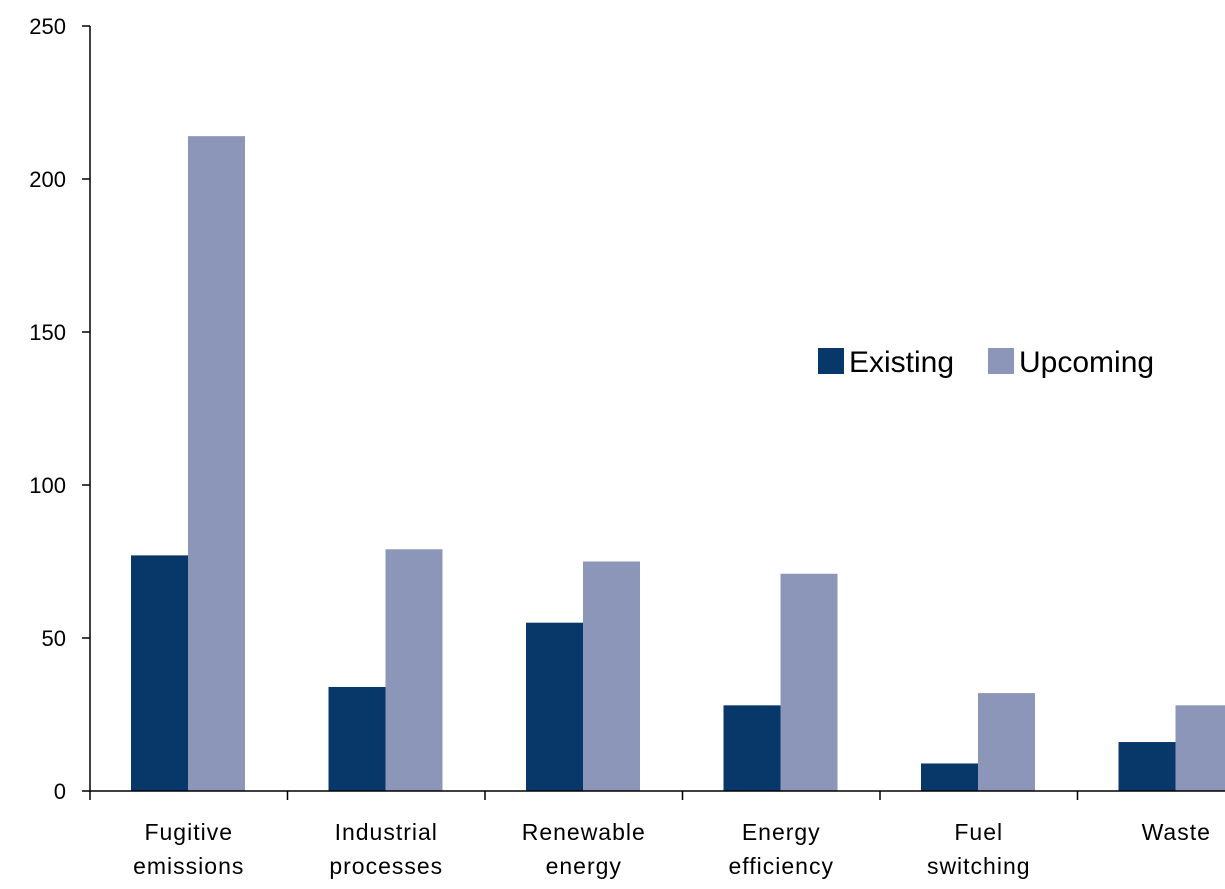  Describe the element at coordinates (986, 362) in the screenshot. I see `legend: Existing Upcoming` at that location.